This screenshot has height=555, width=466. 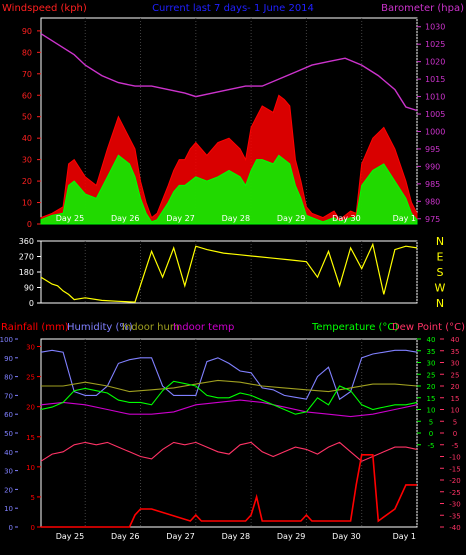 What do you see at coordinates (8, 415) in the screenshot?
I see `humidity-tick-label: 60` at bounding box center [8, 415].